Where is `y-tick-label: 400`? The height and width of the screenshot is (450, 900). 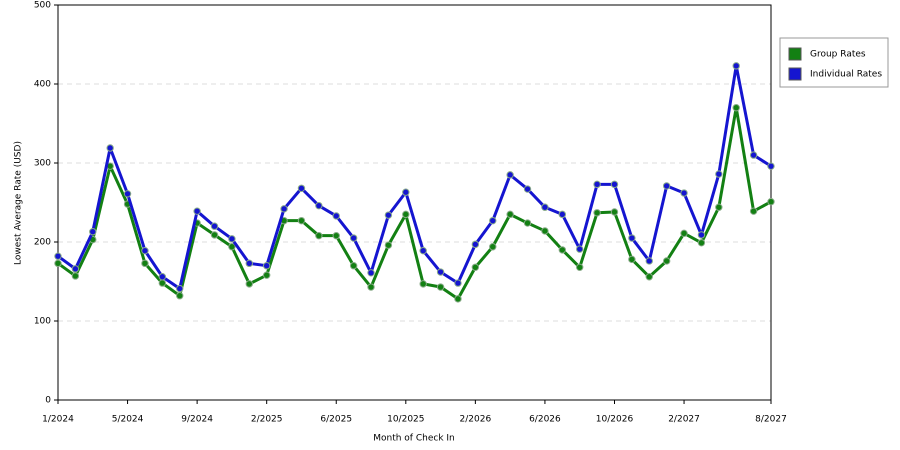
y-tick-label: 400 is located at coordinates (42, 85).